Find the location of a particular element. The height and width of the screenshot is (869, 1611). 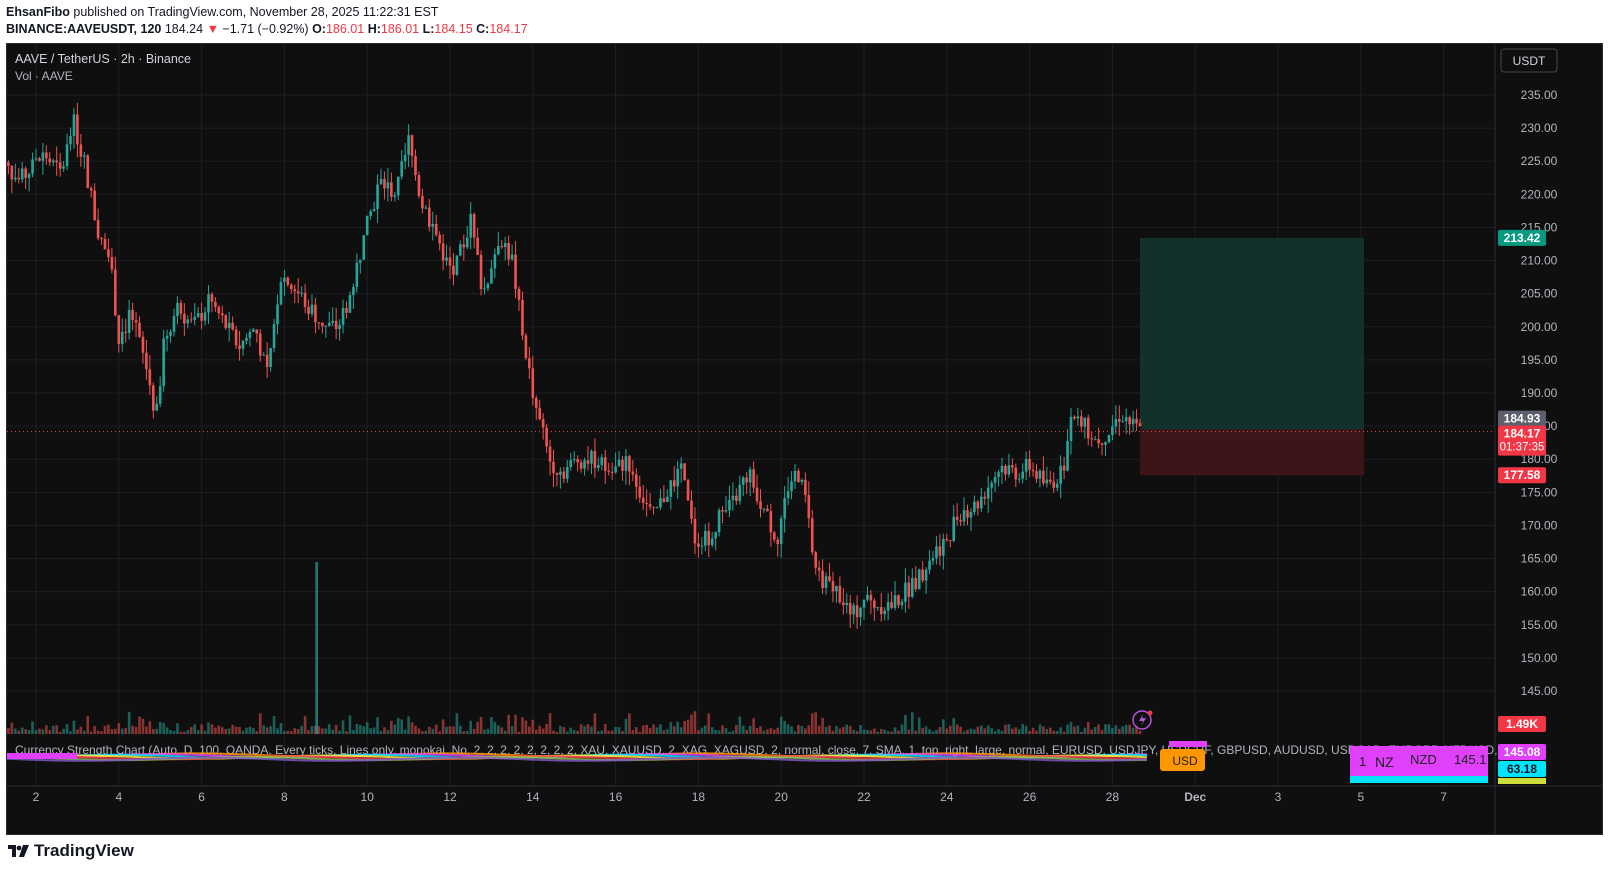

svg-text: NZ is located at coordinates (1384, 762).